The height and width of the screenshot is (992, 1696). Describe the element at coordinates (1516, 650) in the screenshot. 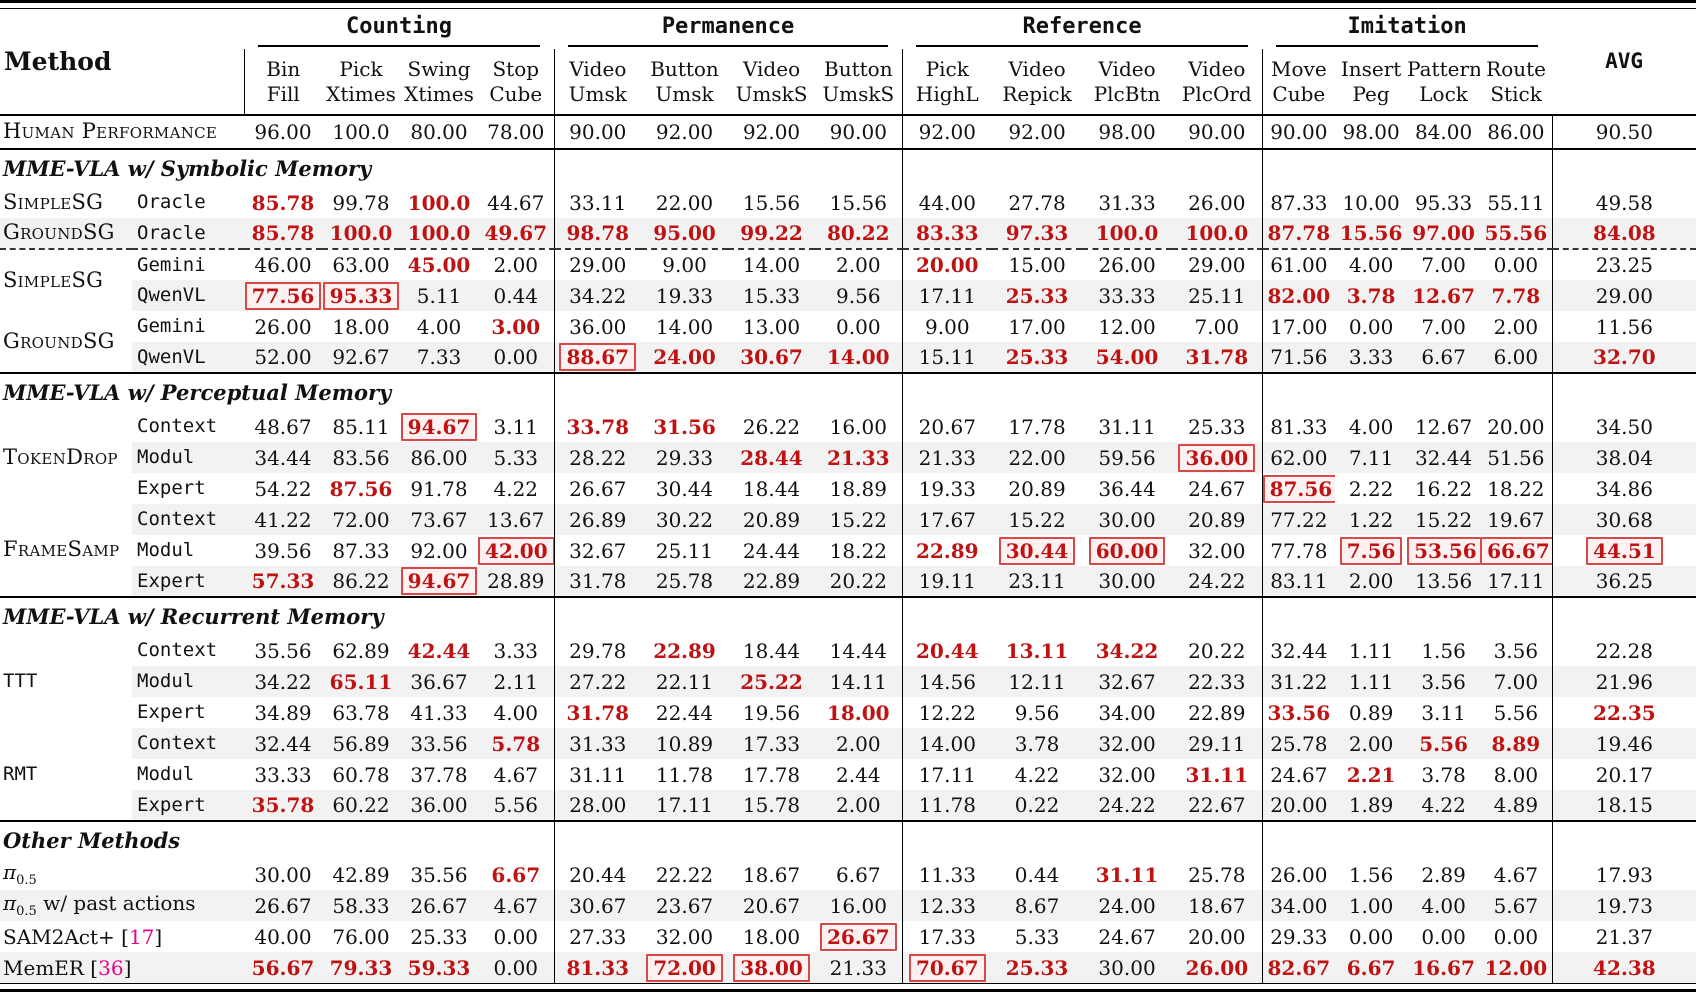

I see `cell: 3.56` at that location.